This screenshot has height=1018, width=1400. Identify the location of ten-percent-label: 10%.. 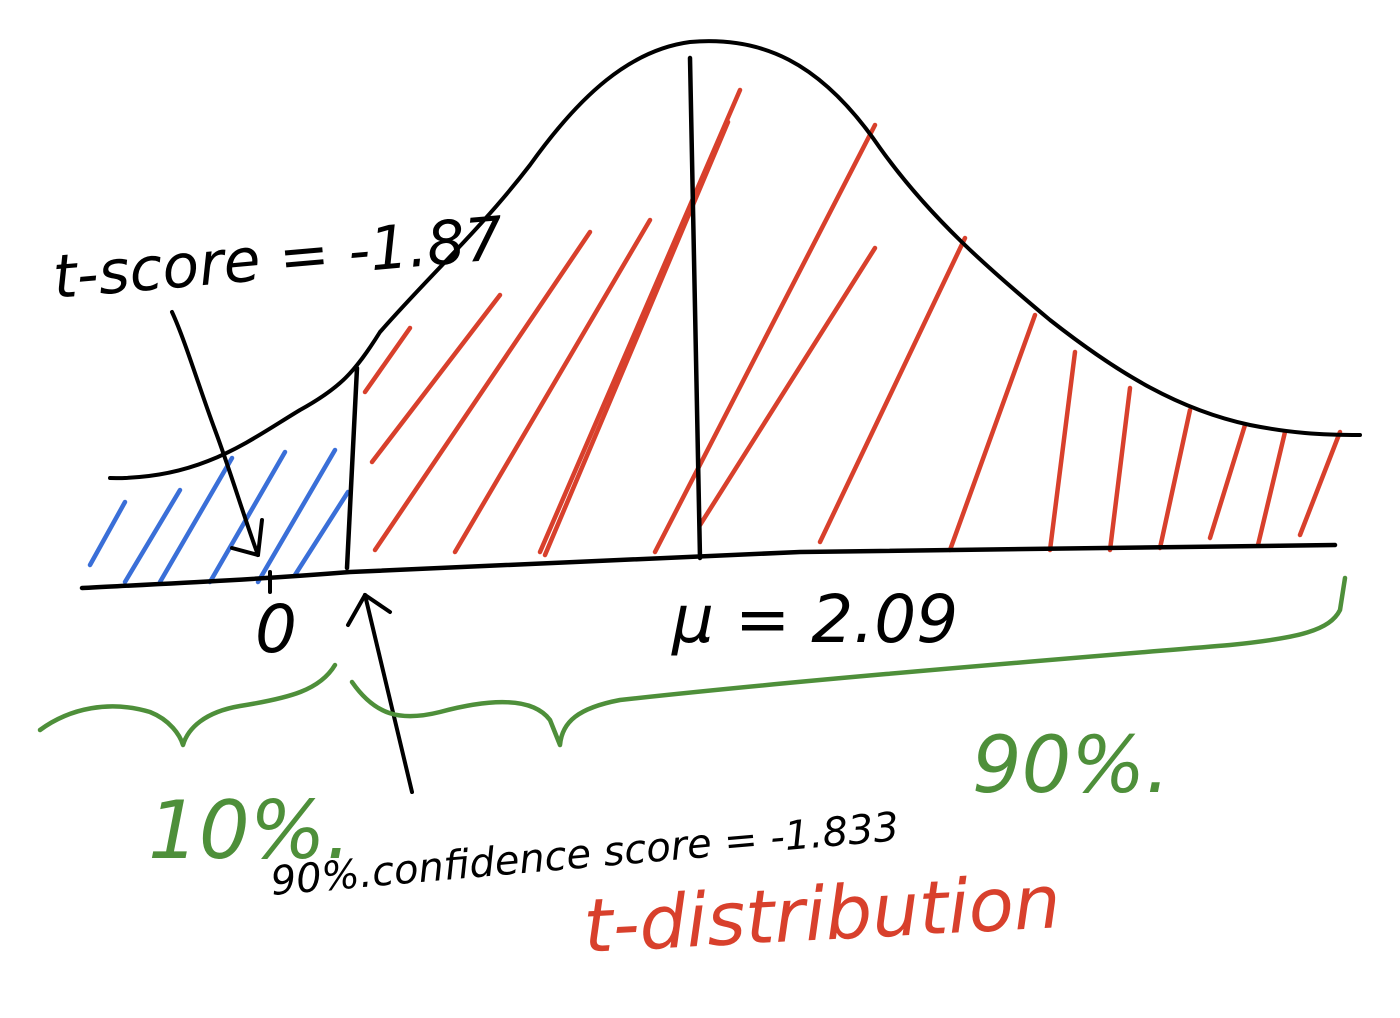
(249, 830).